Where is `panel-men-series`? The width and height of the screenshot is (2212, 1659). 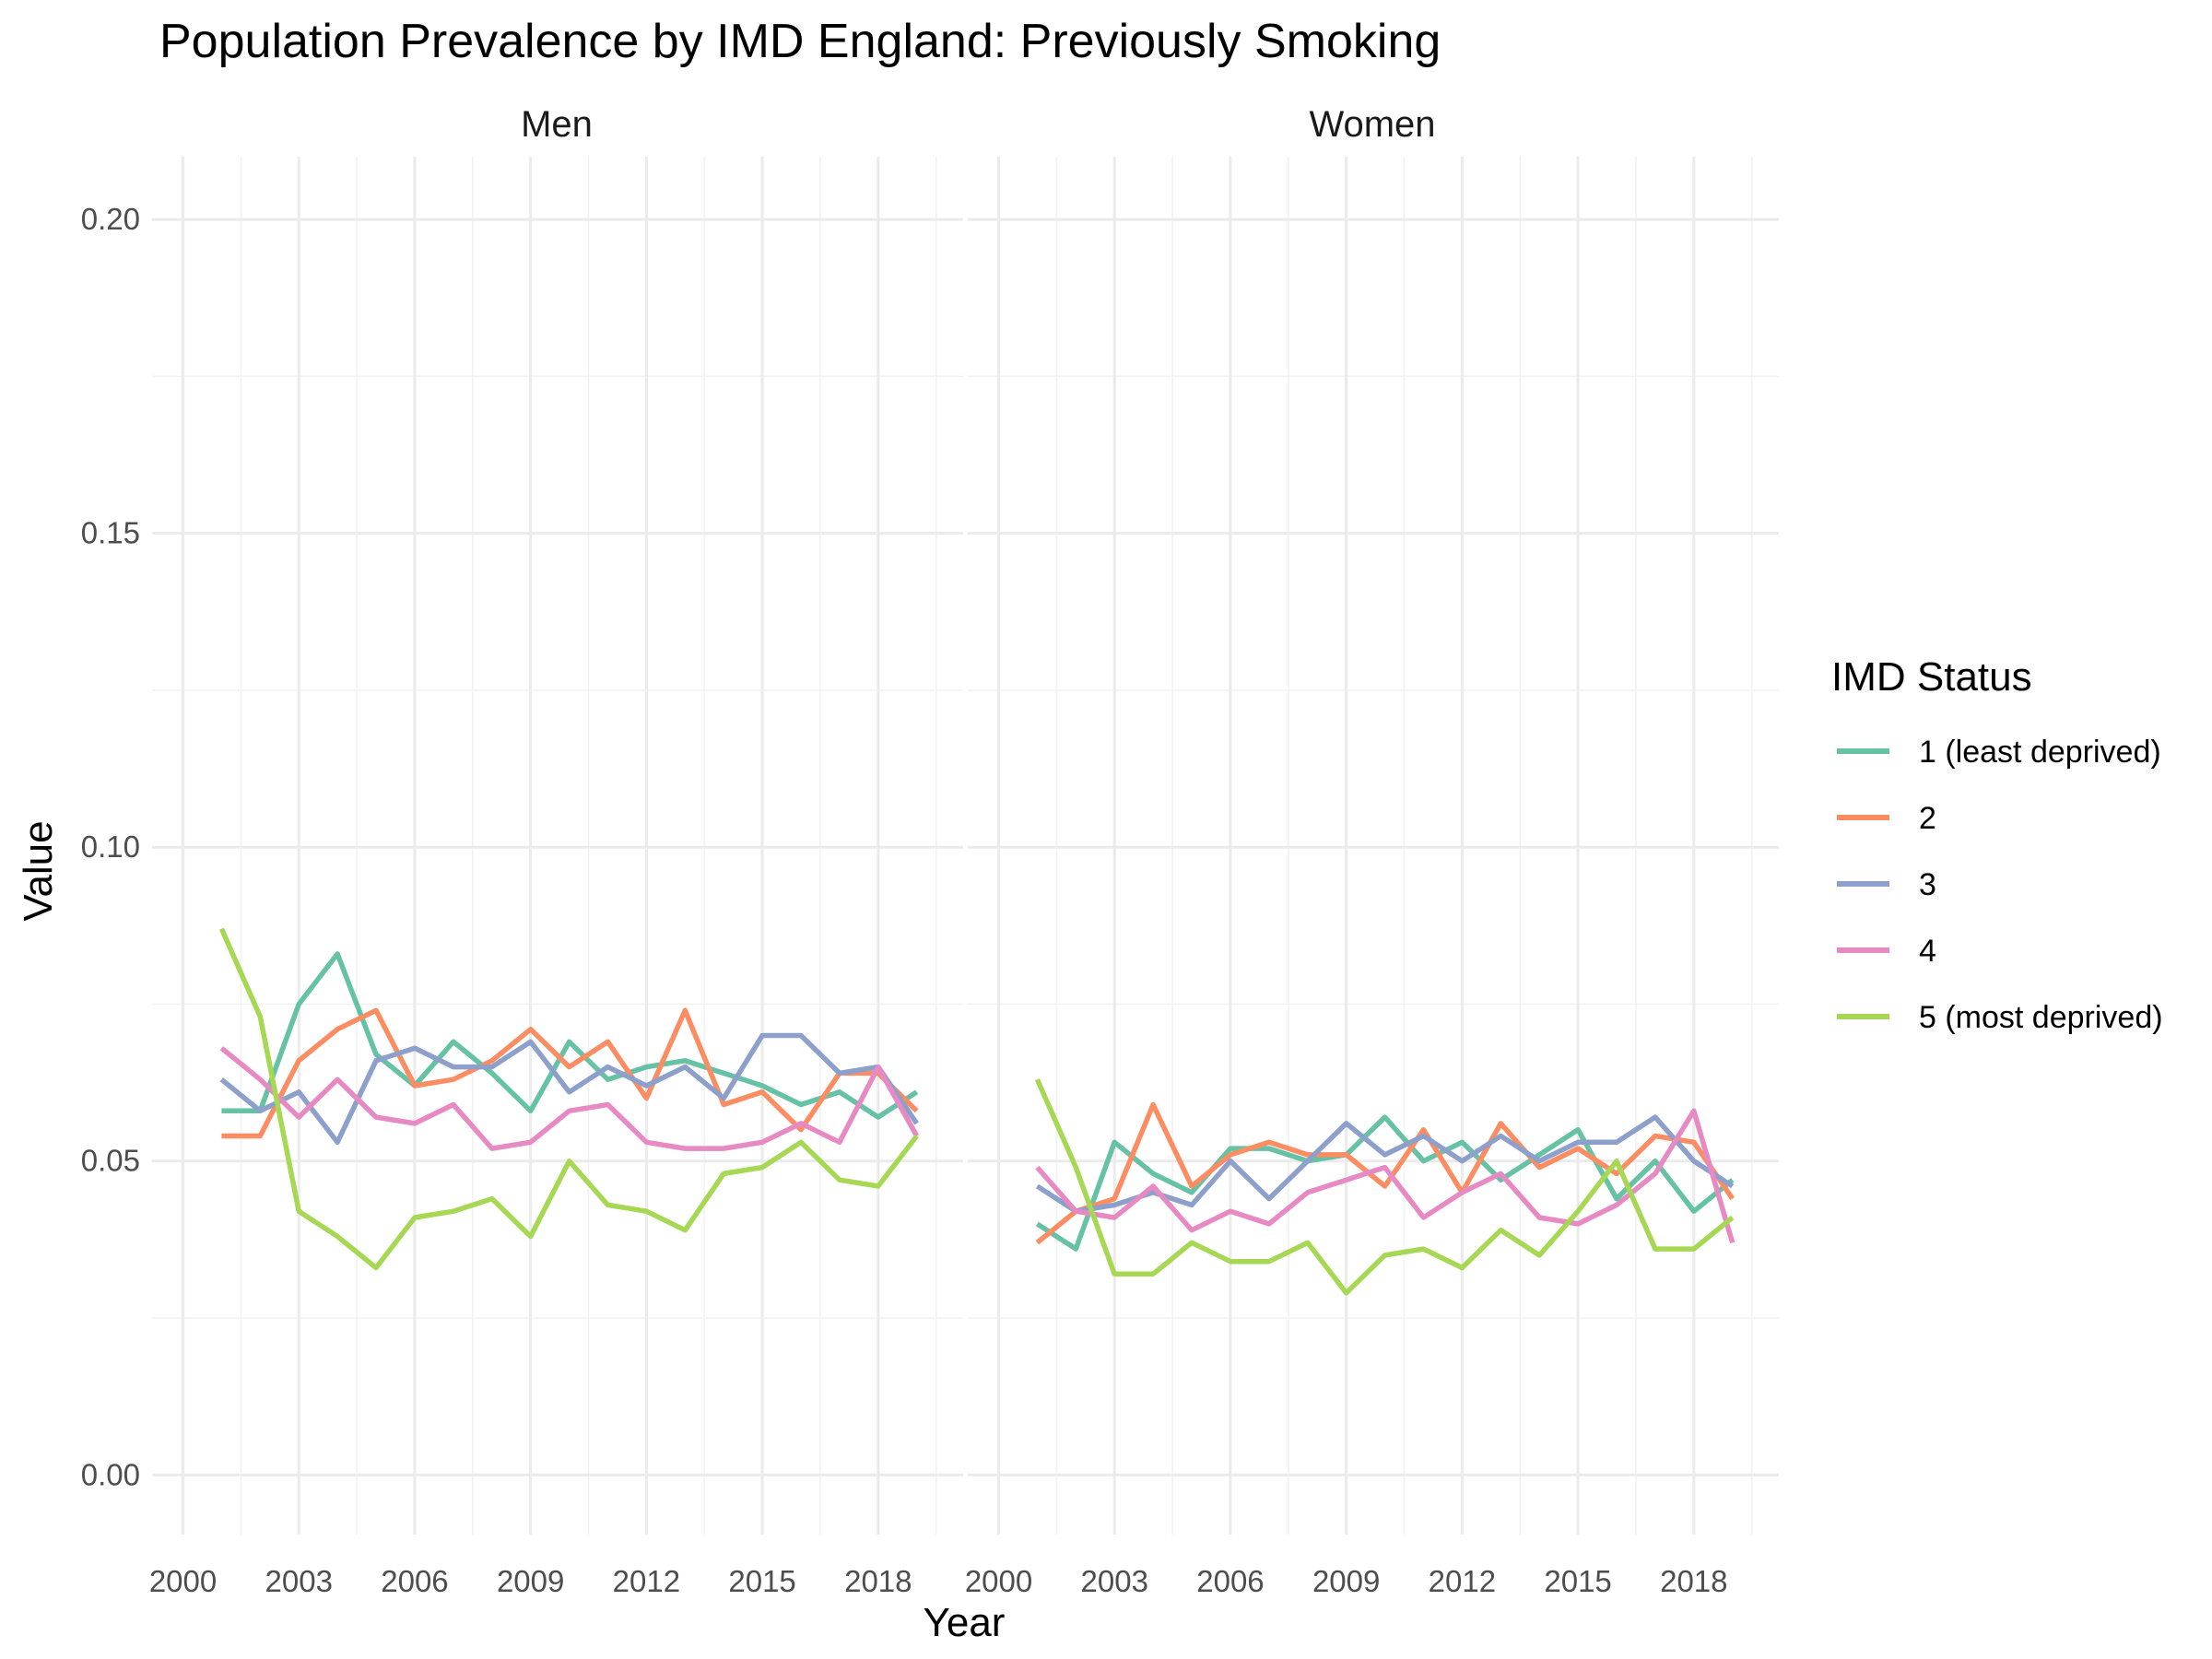
panel-men-series is located at coordinates (569, 1099).